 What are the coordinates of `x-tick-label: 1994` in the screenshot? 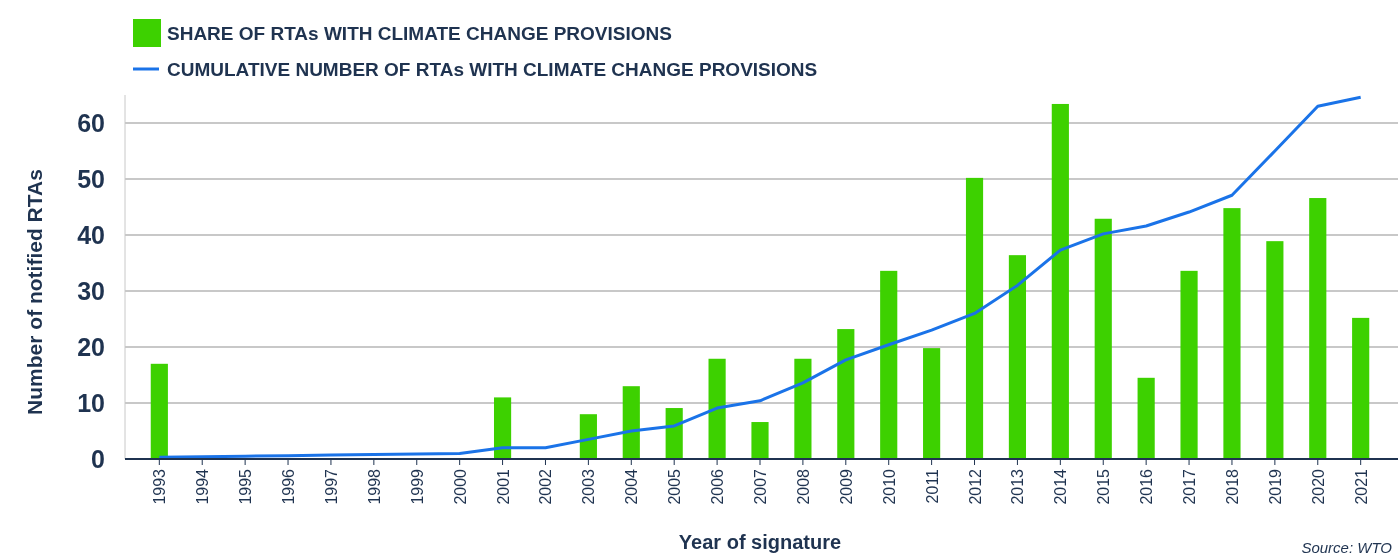 It's located at (203, 486).